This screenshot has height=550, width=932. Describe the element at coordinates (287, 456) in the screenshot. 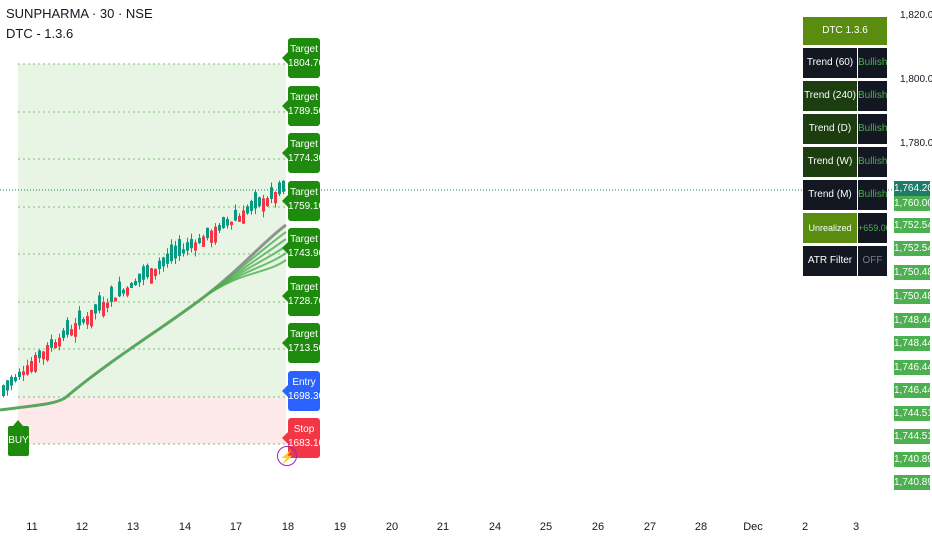

I see `lightning-icon: ⚡` at that location.